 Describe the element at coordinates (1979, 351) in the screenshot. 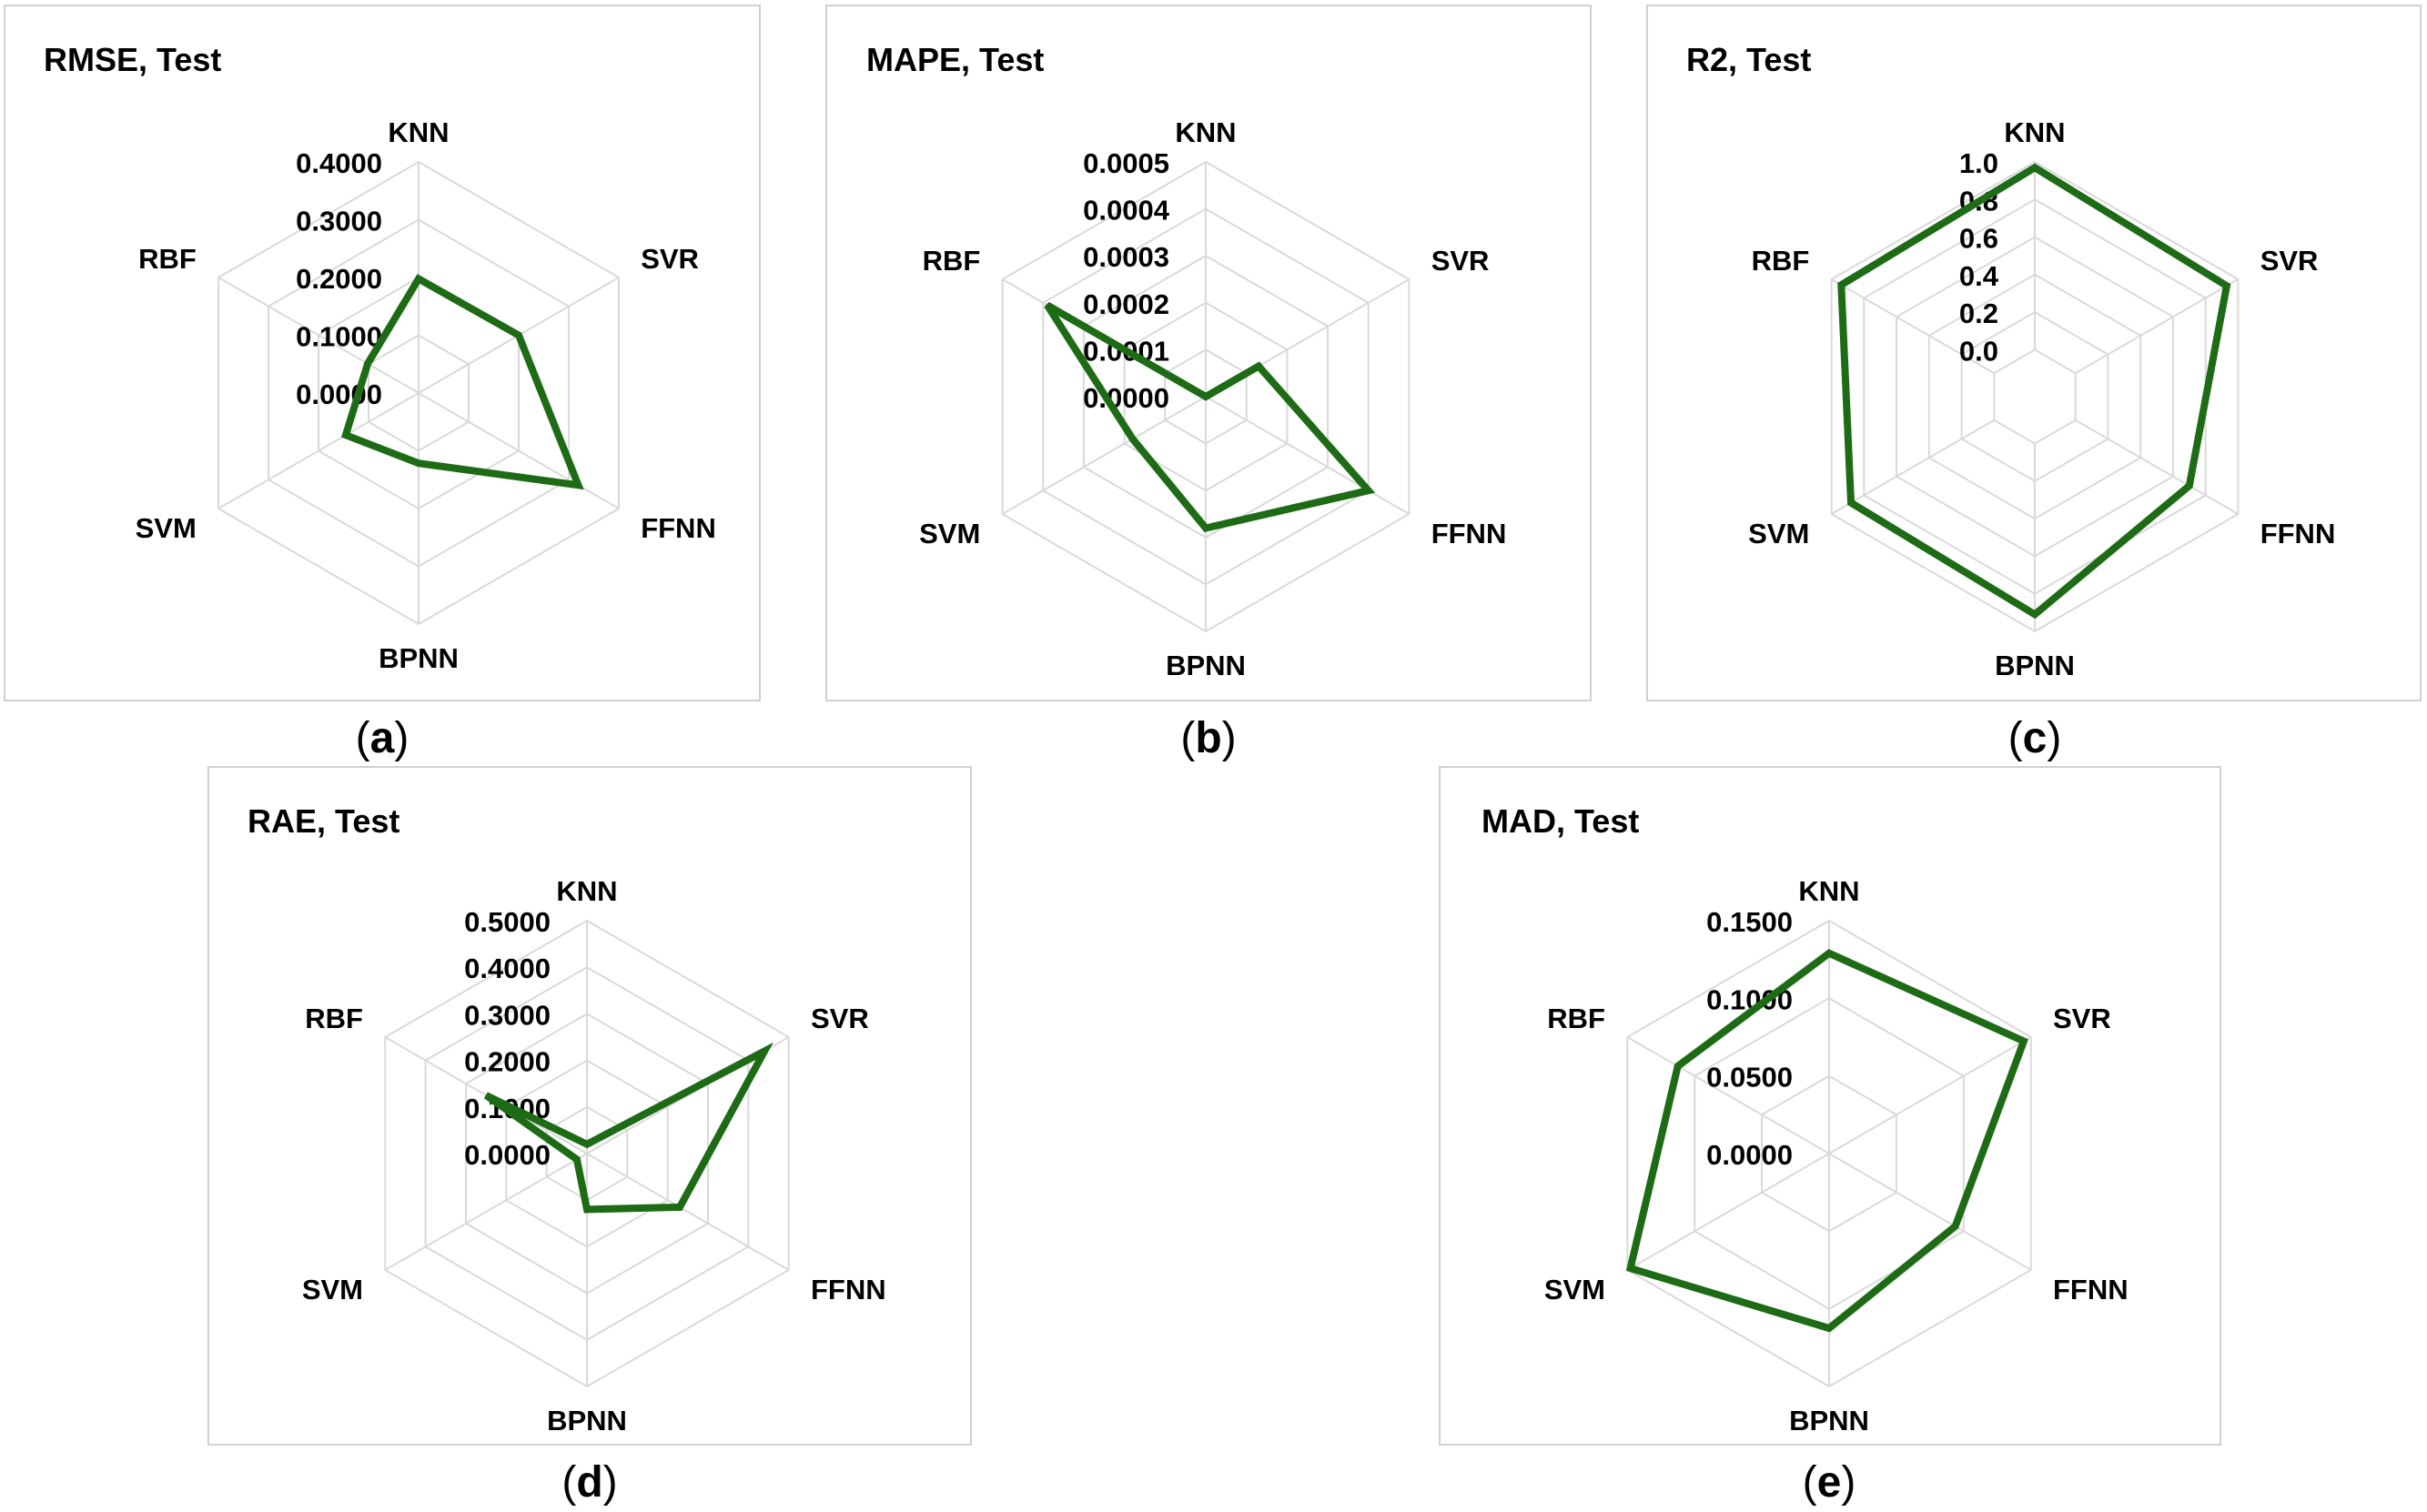

I see `tick-label: 0.0` at that location.